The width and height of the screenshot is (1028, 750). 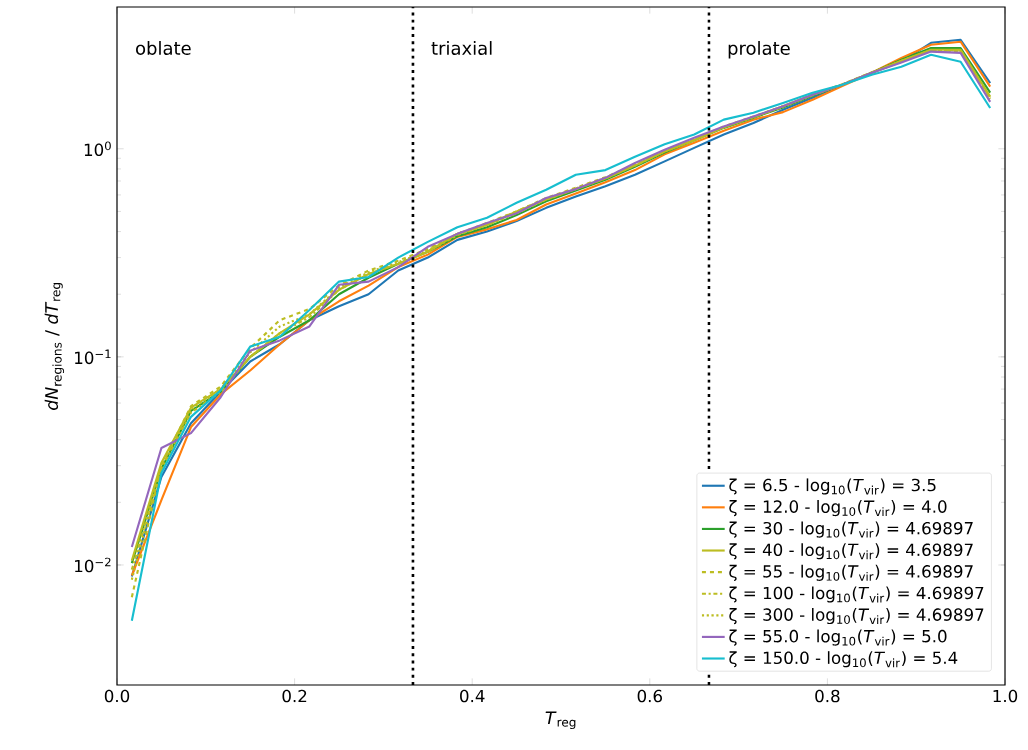 What do you see at coordinates (472, 696) in the screenshot?
I see `x-tick-label: 0.4` at bounding box center [472, 696].